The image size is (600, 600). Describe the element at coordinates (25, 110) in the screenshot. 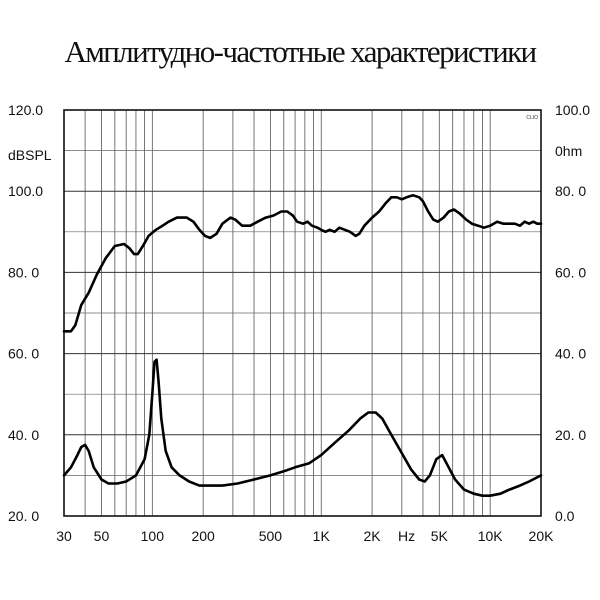

I see `left-tick-label: 120.0` at that location.